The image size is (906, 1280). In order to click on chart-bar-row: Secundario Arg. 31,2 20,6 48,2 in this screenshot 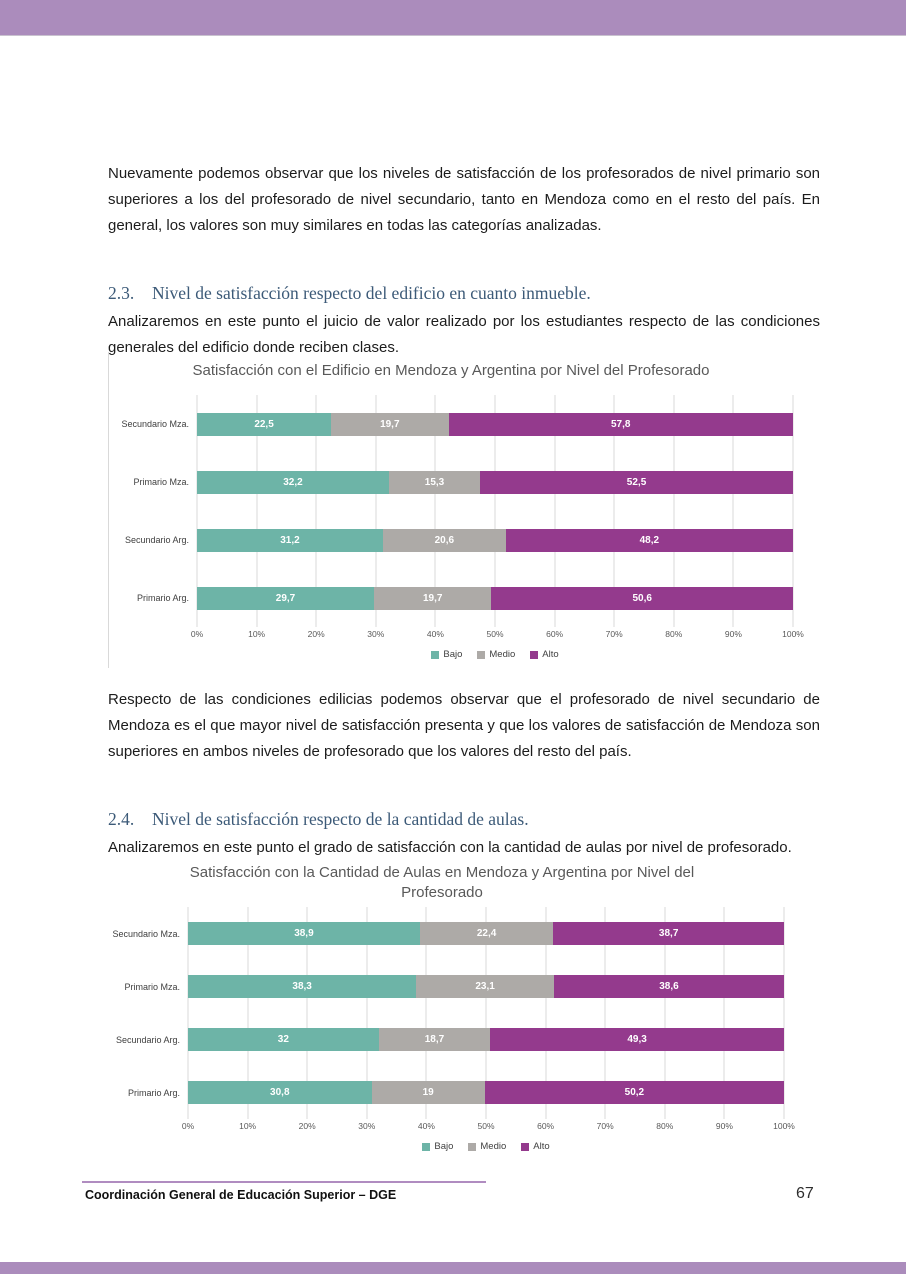, I will do `click(459, 540)`.